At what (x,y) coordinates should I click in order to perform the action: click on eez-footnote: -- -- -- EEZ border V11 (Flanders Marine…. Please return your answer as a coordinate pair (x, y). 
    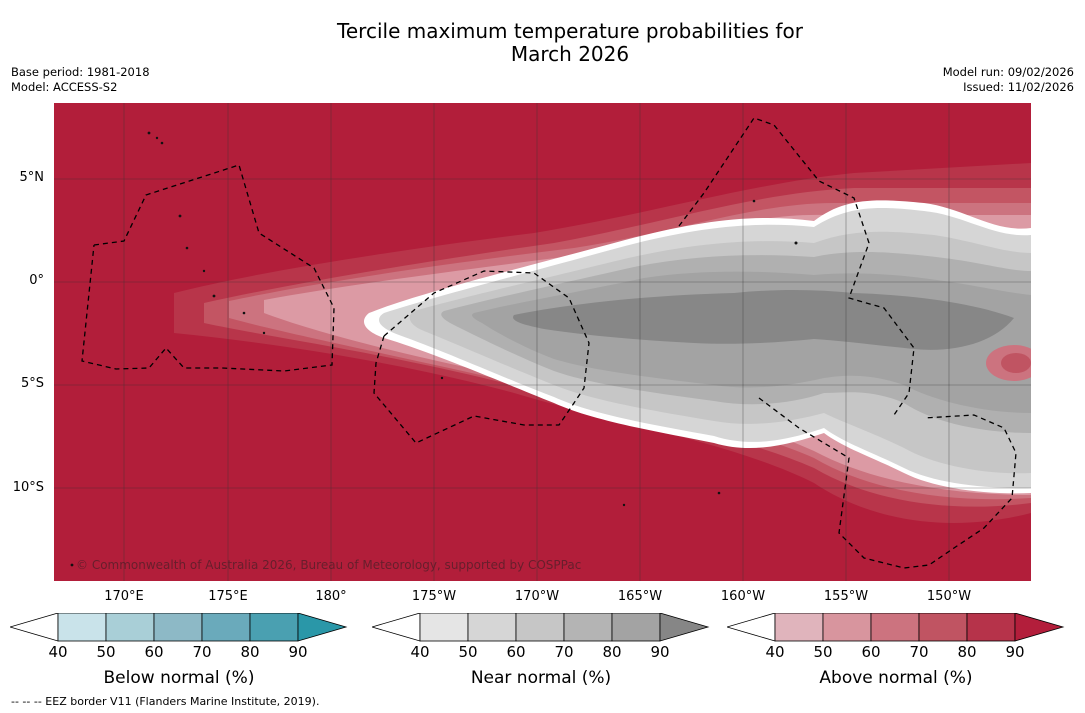
    Looking at the image, I should click on (165, 701).